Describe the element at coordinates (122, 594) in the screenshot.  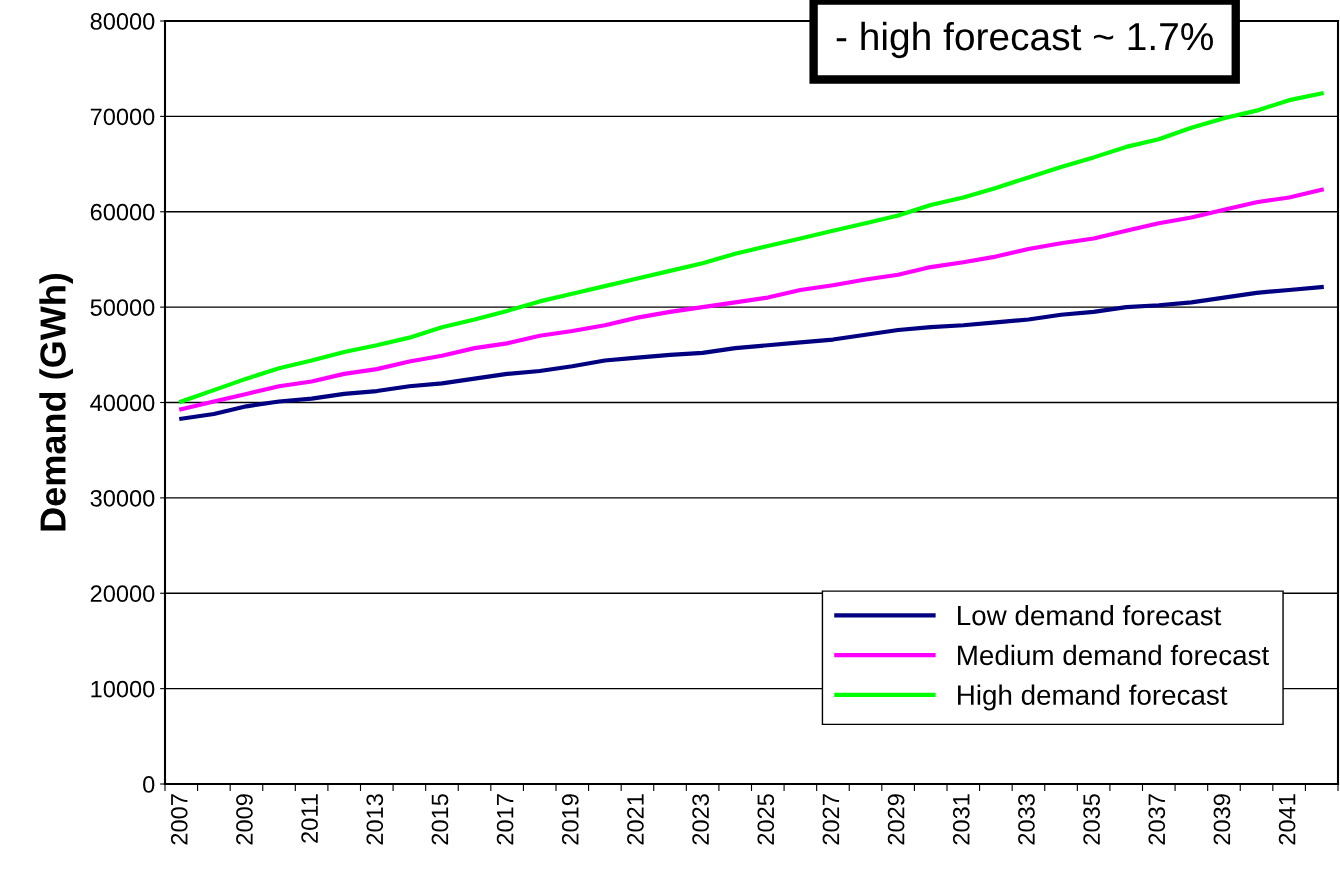
I see `y-tick-label: 20000` at that location.